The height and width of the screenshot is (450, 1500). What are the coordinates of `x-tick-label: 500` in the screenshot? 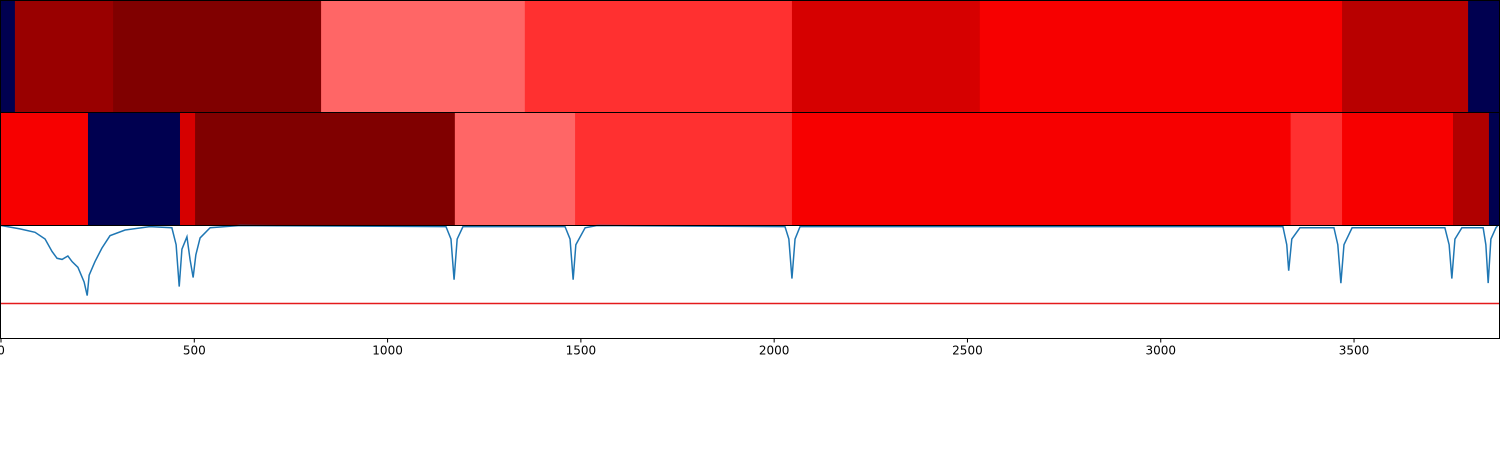 It's located at (194, 350).